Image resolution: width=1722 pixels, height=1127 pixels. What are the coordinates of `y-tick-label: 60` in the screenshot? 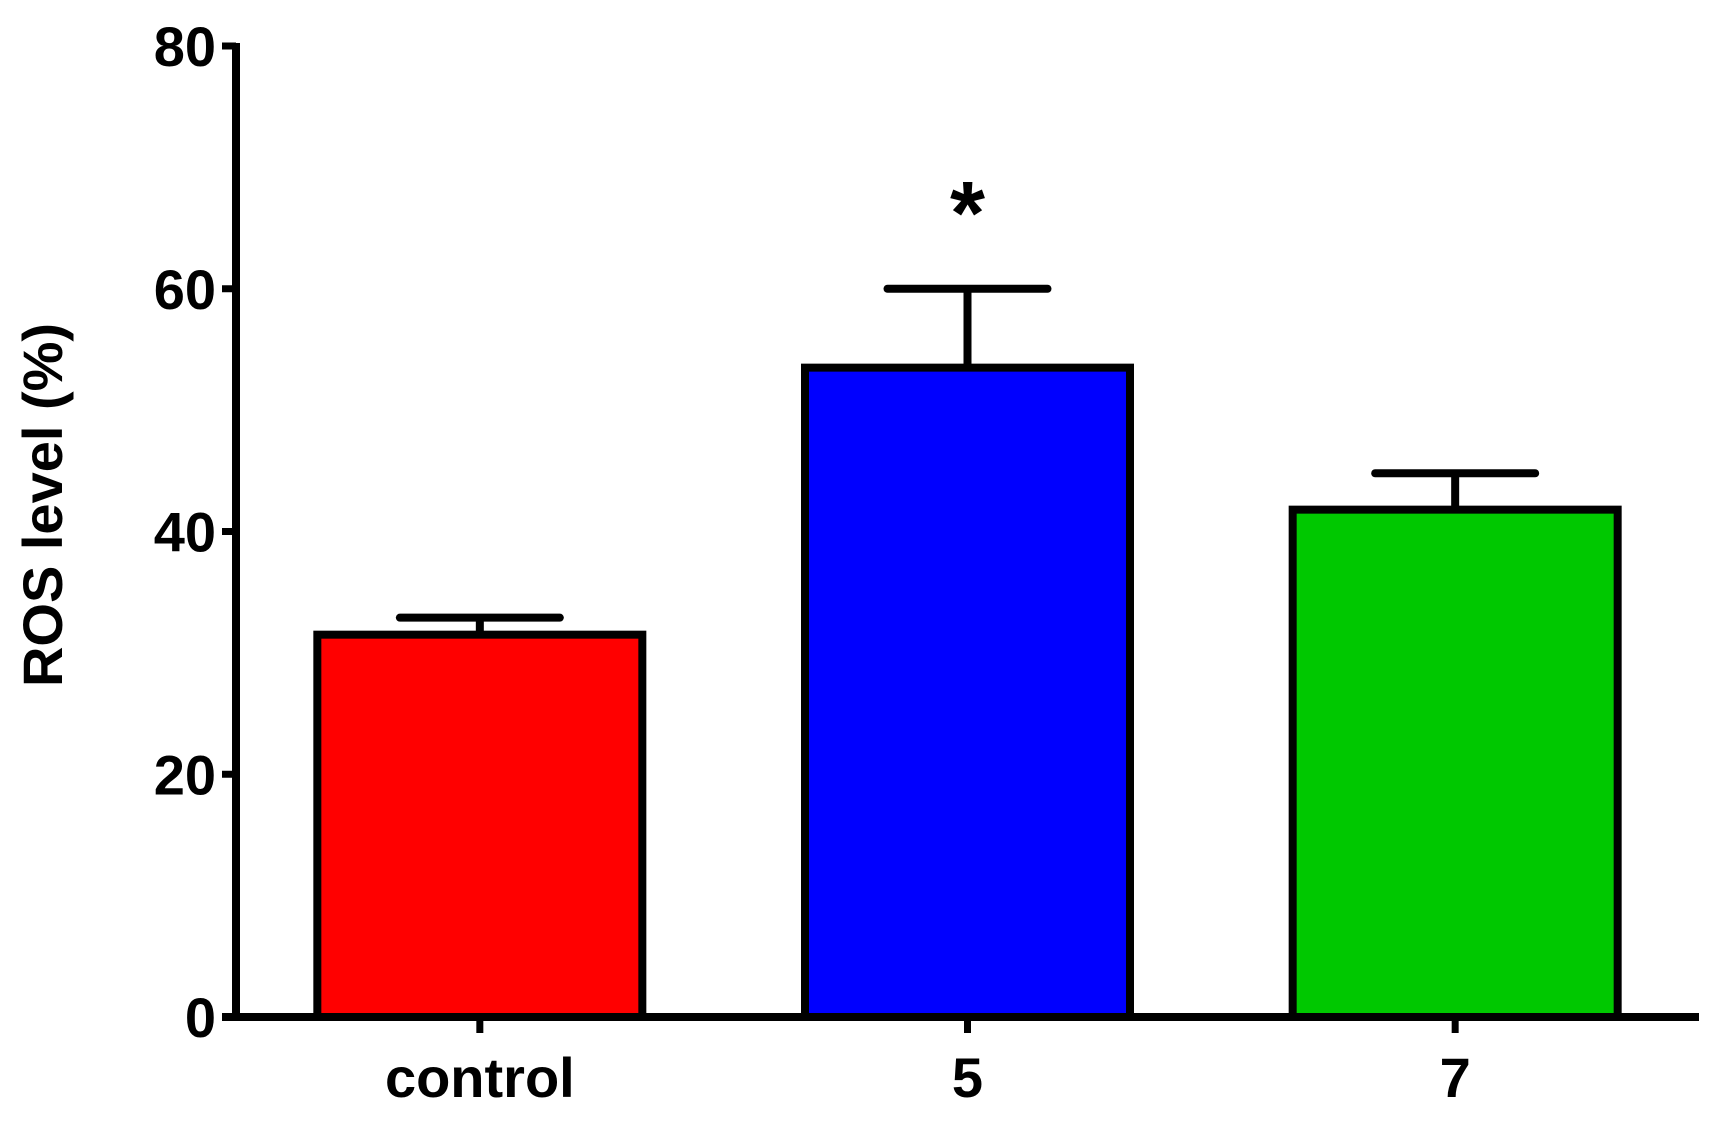 It's located at (185, 289).